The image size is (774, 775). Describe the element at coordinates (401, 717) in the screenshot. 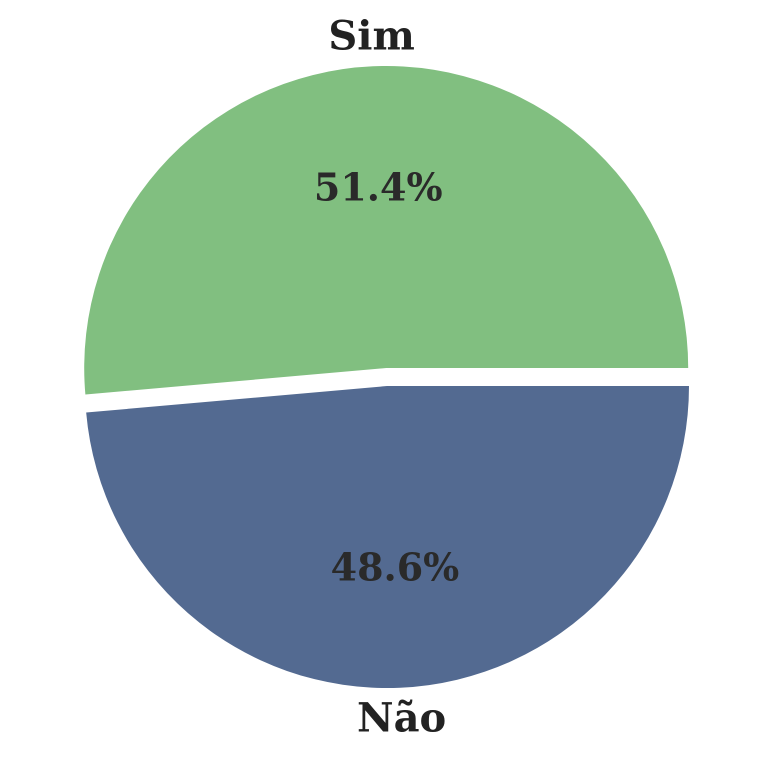

I see `slice-category-label-nao: Não` at that location.